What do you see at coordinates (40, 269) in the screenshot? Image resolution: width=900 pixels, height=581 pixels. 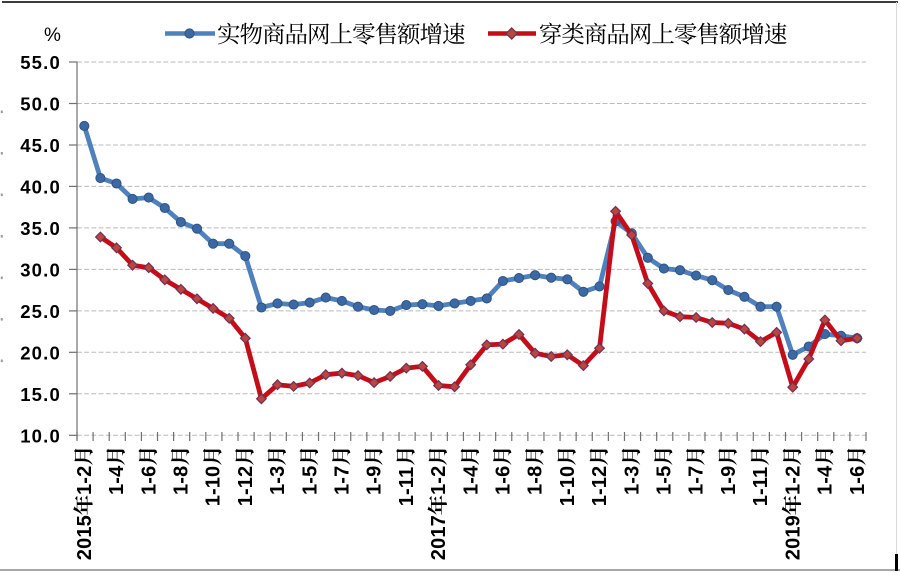 I see `svg-text: 30.0` at bounding box center [40, 269].